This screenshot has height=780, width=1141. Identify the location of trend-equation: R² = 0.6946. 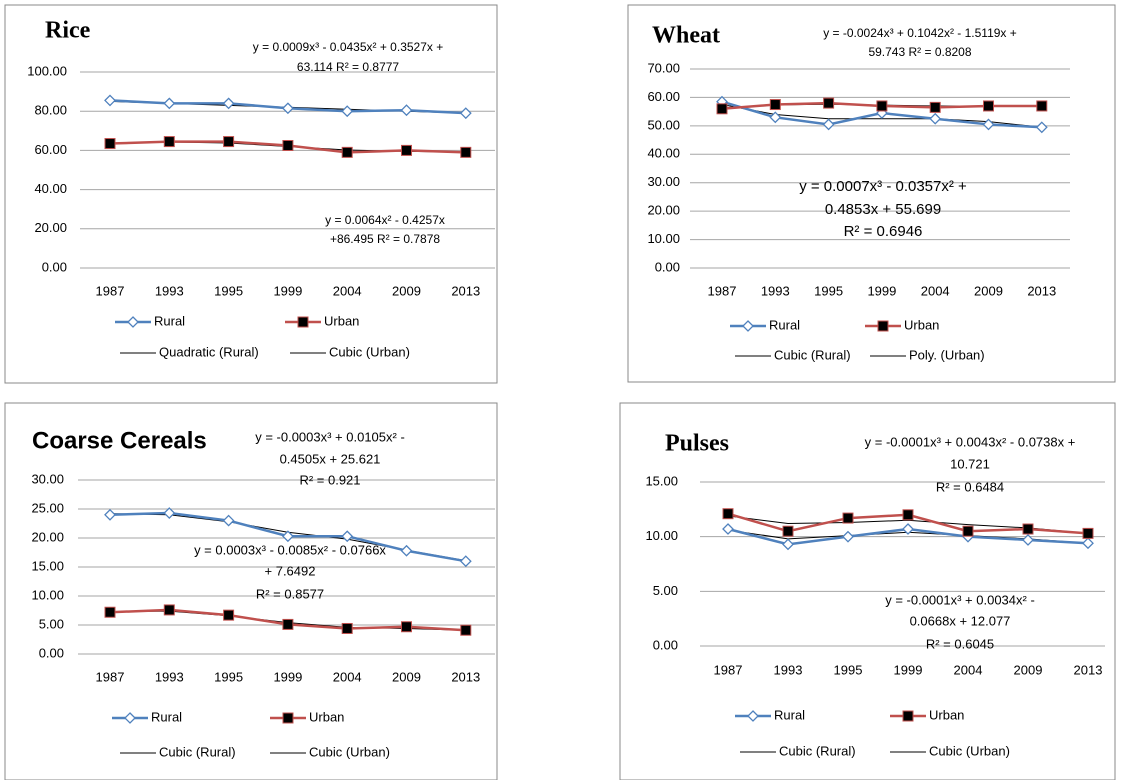
(883, 231).